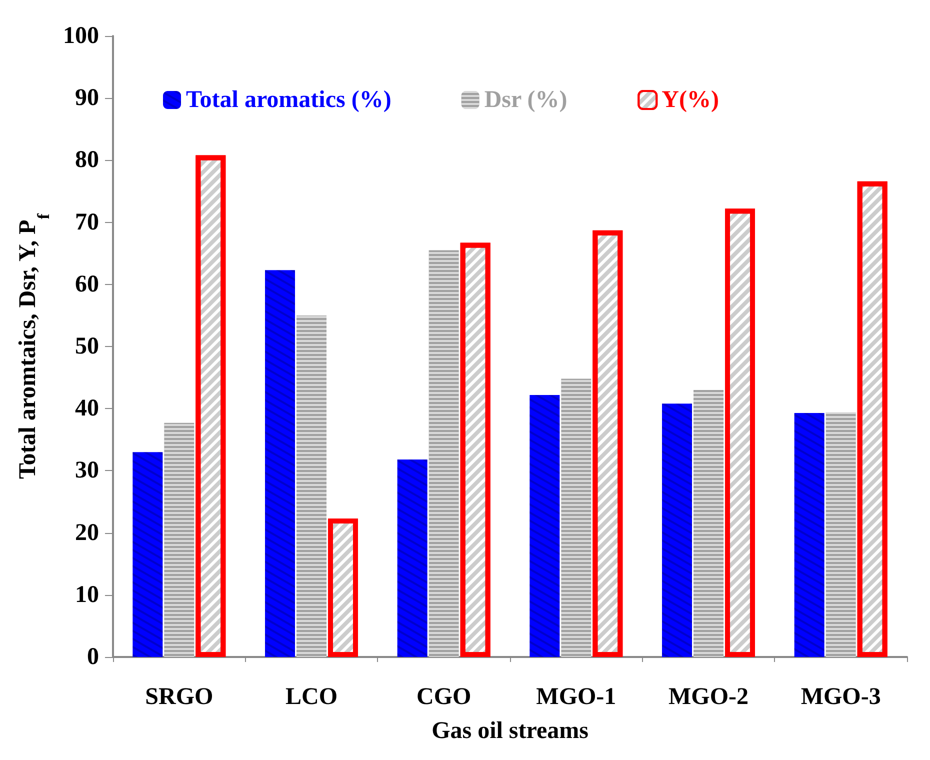 Image resolution: width=930 pixels, height=760 pixels. What do you see at coordinates (34, 346) in the screenshot?
I see `y-axis-title: Total aromtaics, Dsr, Y, Pf` at bounding box center [34, 346].